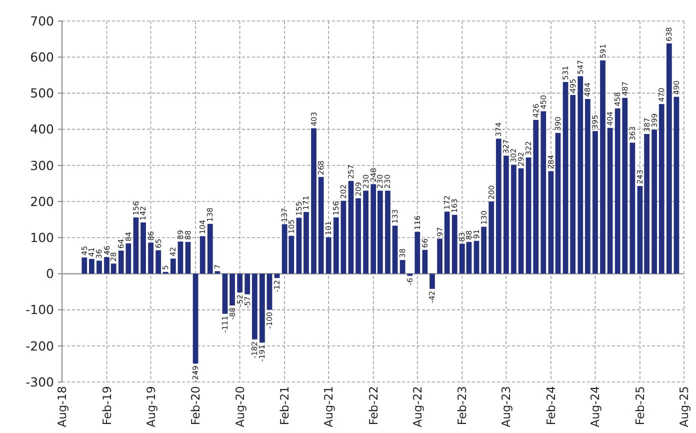  What do you see at coordinates (42, 165) in the screenshot?
I see `y-tick-label: 300` at bounding box center [42, 165].